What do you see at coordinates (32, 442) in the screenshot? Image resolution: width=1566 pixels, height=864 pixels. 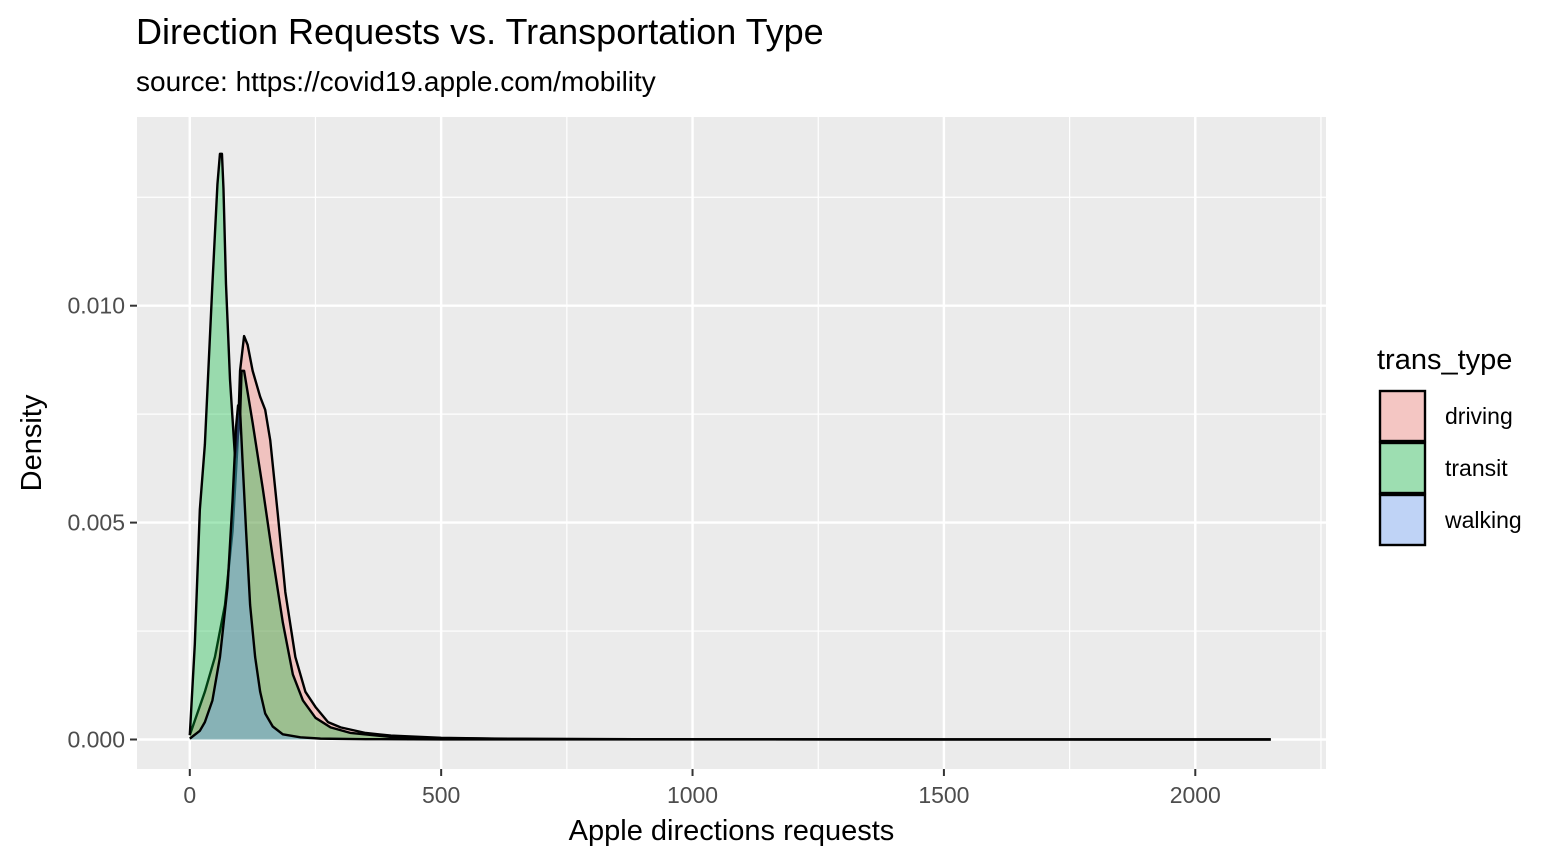 I see `y-axis-title: Density` at bounding box center [32, 442].